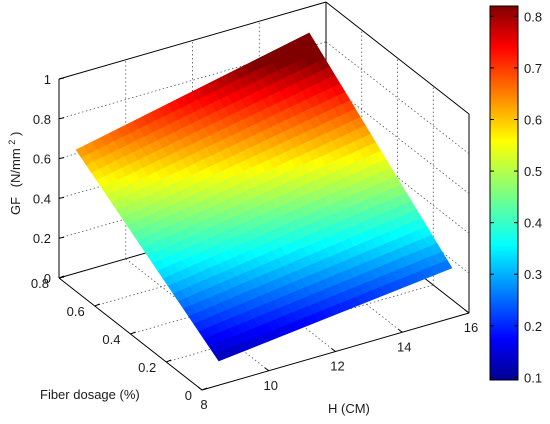 Image resolution: width=550 pixels, height=424 pixels. I want to click on z-axis-ticks: 0 0.2 0.4 0.6 0.8 1, so click(49, 179).